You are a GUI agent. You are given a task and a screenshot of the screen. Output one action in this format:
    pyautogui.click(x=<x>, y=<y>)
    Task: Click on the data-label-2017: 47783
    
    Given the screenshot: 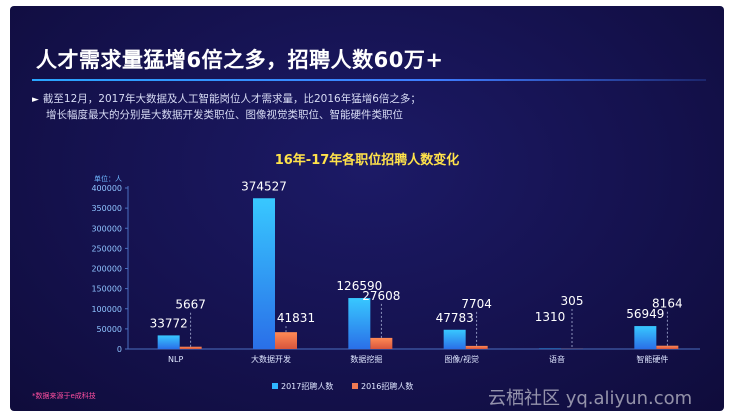 What is the action you would take?
    pyautogui.click(x=455, y=318)
    